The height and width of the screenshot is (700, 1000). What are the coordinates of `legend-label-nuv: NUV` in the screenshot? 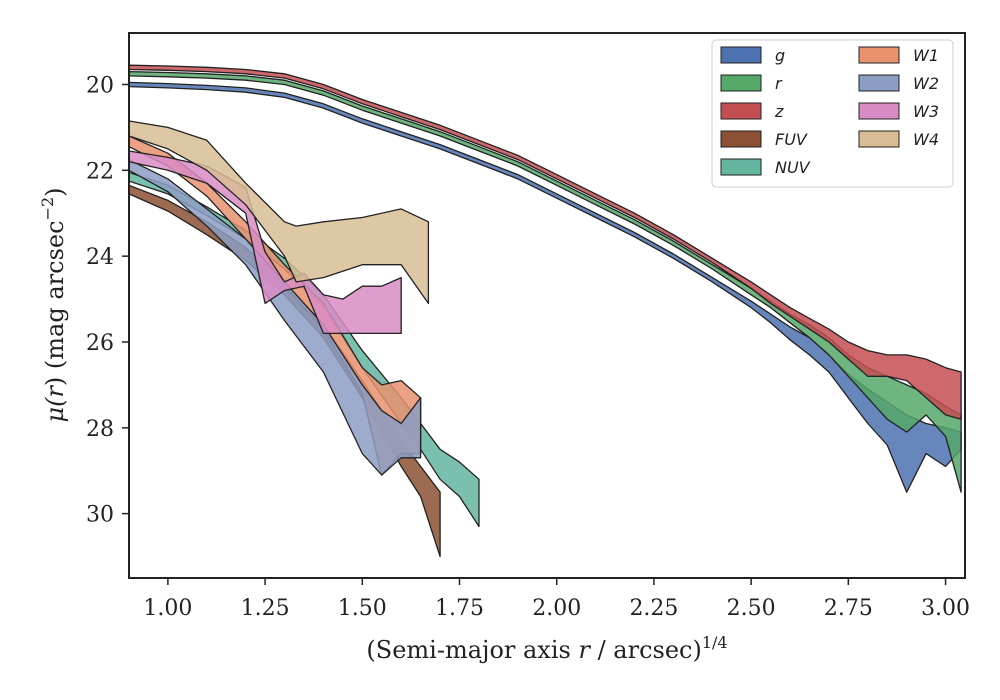 It's located at (793, 167).